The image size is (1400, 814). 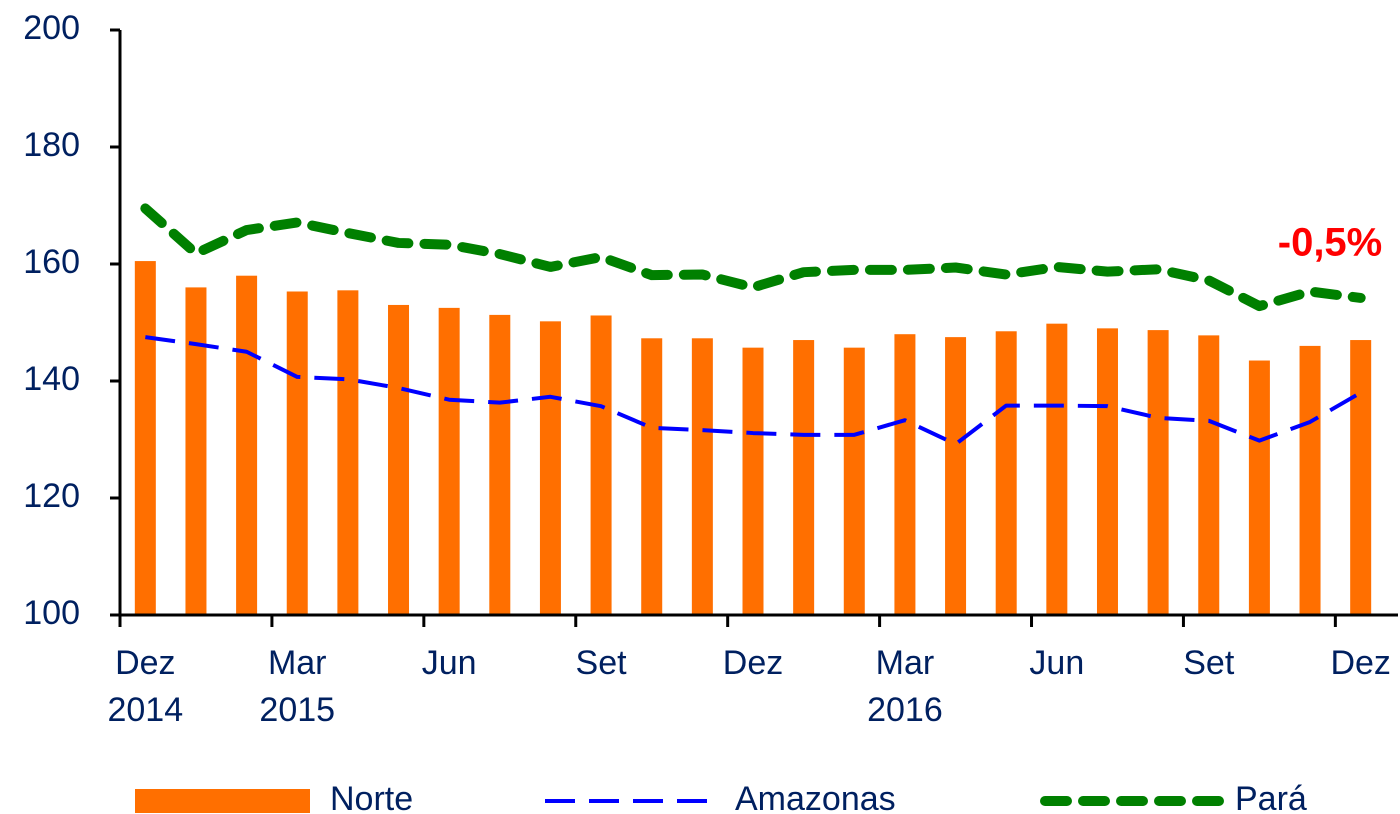 I want to click on y-tick-label: 100, so click(x=51, y=613).